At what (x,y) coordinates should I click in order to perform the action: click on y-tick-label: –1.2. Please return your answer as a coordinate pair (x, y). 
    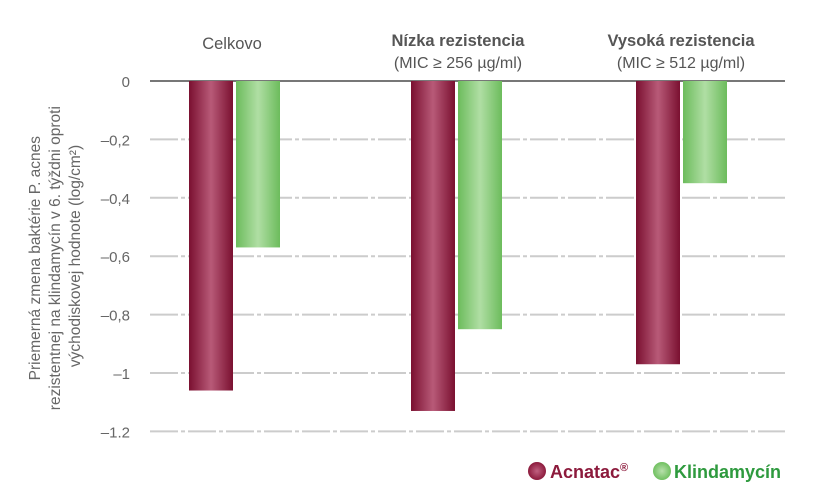
    Looking at the image, I should click on (115, 432).